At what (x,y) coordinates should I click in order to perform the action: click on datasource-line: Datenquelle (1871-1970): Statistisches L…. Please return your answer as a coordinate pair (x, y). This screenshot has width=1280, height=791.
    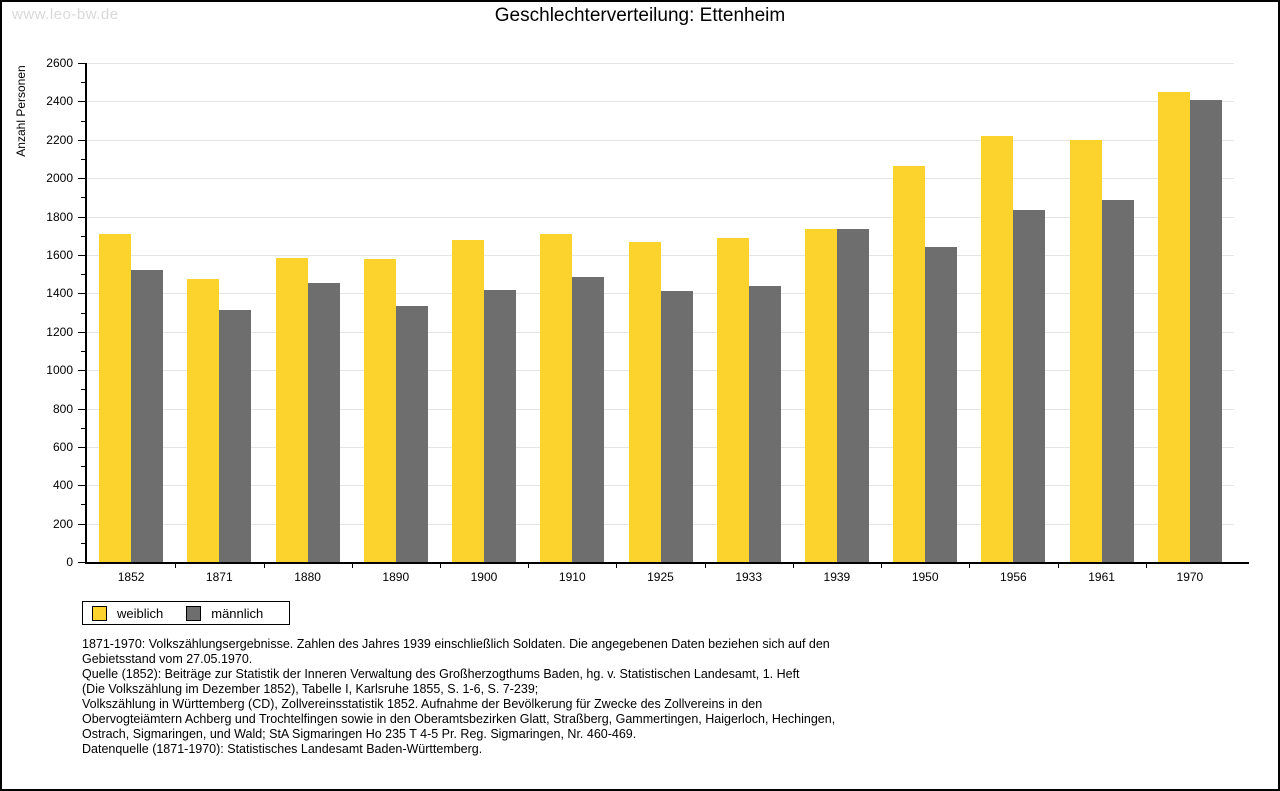
    Looking at the image, I should click on (282, 749).